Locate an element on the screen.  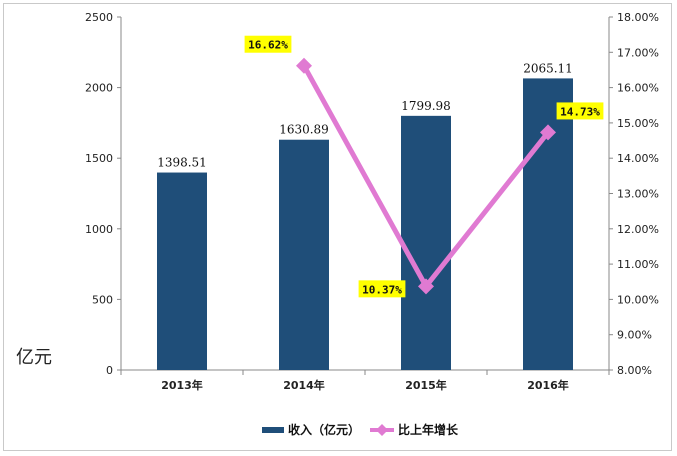
revenue-bar-label: 1398.51 is located at coordinates (182, 163).